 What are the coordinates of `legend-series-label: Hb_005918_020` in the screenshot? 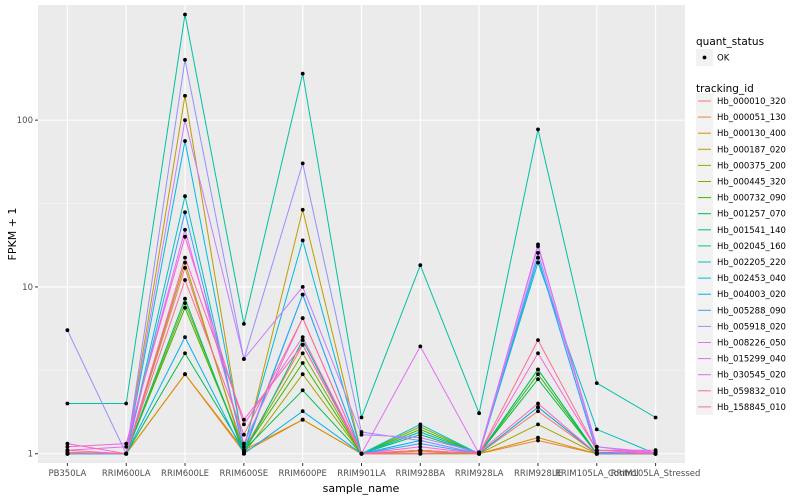 It's located at (751, 327).